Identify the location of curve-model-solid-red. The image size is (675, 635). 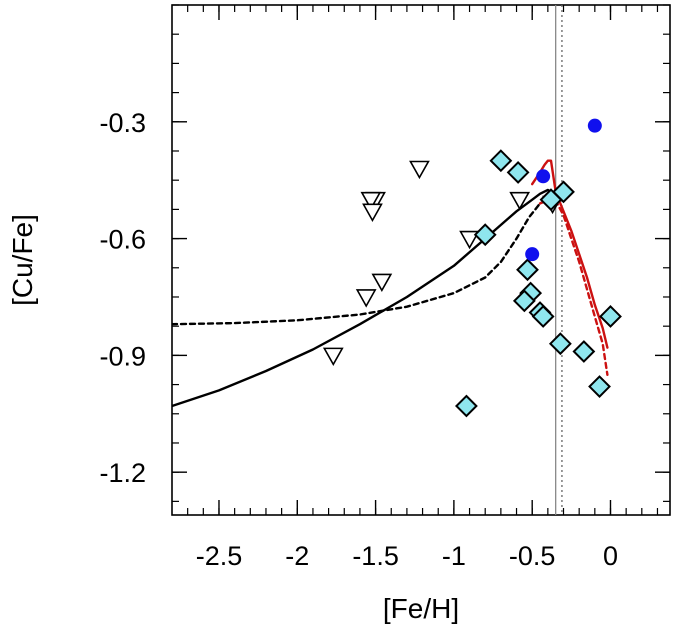
(570, 254).